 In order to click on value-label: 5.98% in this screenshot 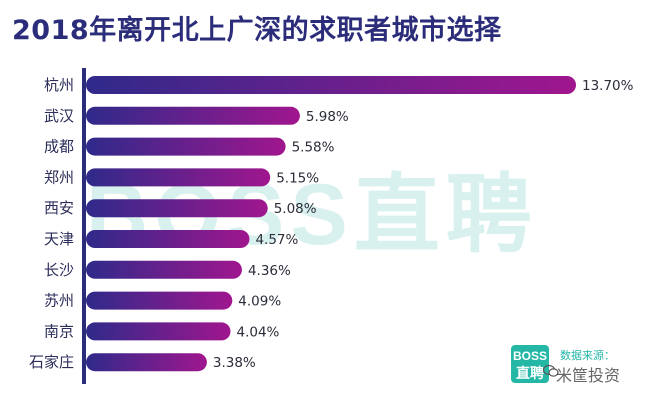, I will do `click(327, 117)`.